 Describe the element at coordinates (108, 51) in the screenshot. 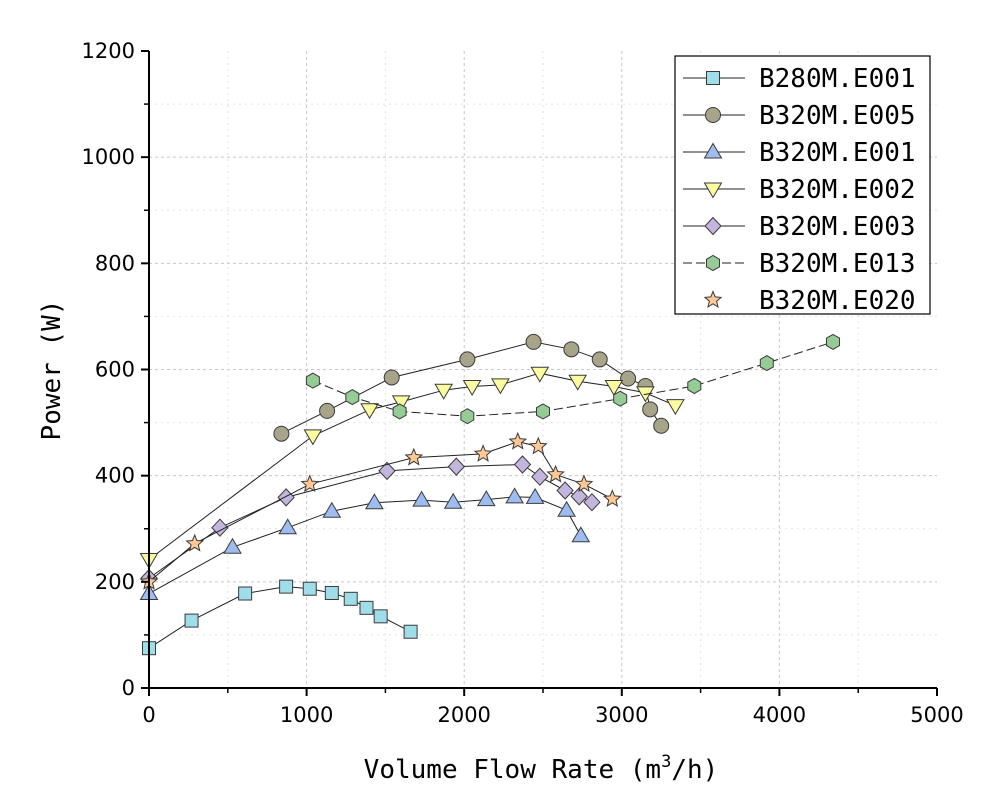

I see `y-tick-label: 1200` at that location.